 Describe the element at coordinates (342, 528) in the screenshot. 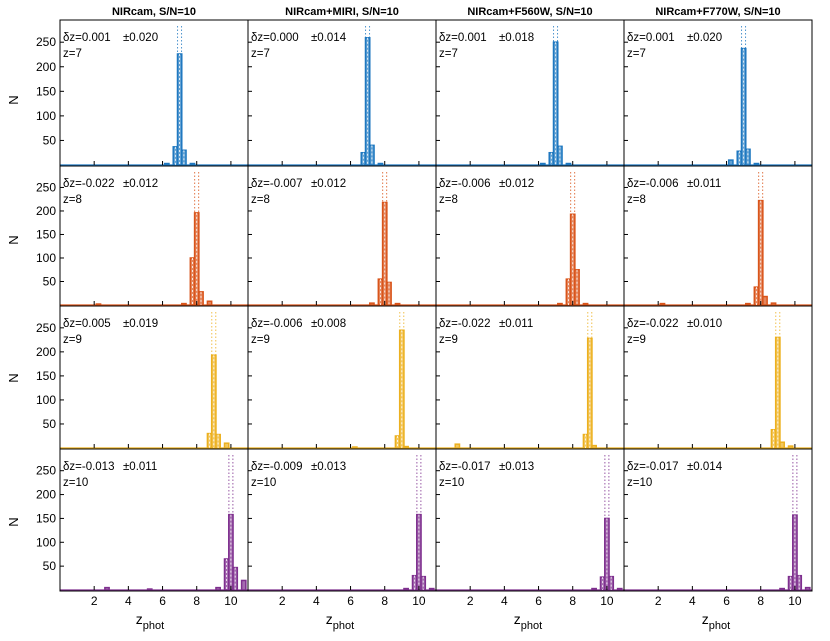

I see `histogram-panel: 2 4 6 8 10 δz=-0.009 ±0.013 z=10` at that location.